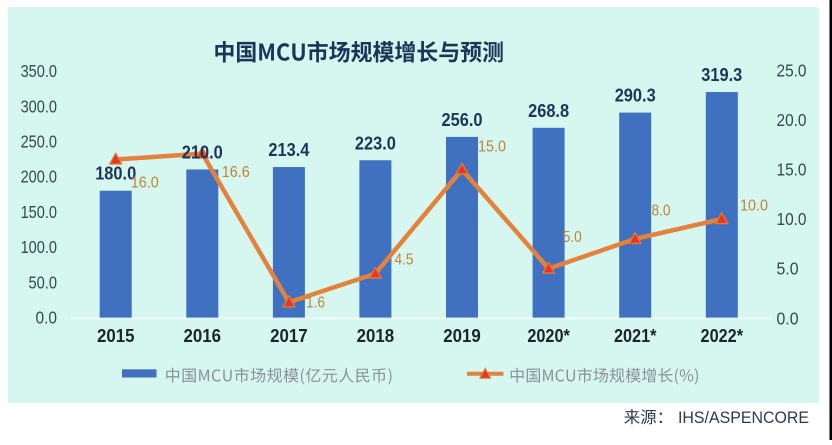 The height and width of the screenshot is (445, 832). What do you see at coordinates (289, 335) in the screenshot?
I see `svg-text: 2017` at bounding box center [289, 335].